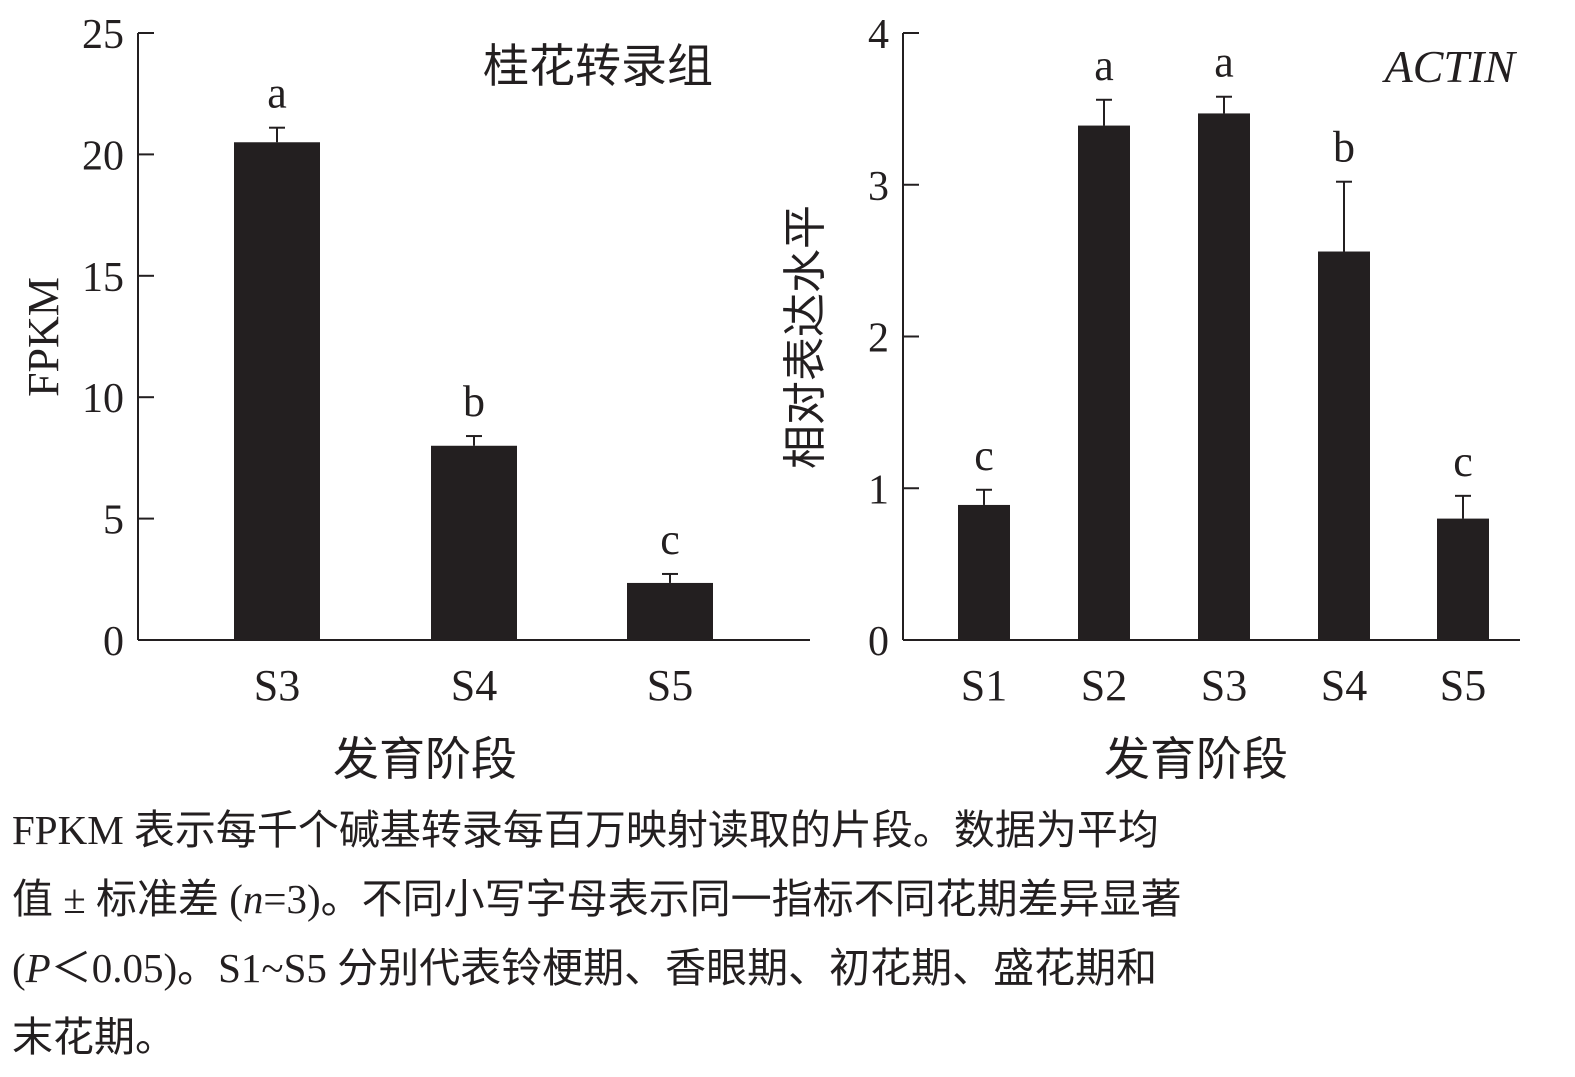 This screenshot has height=1077, width=1575. What do you see at coordinates (103, 35) in the screenshot?
I see `y-tick-label: 25` at bounding box center [103, 35].